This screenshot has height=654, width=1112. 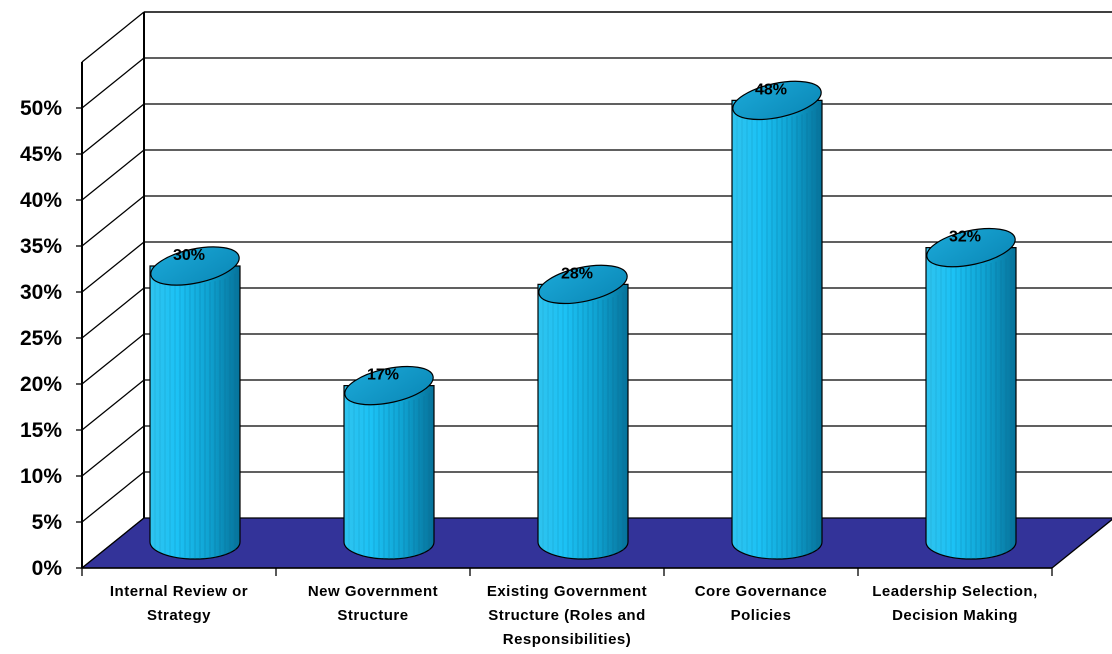 What do you see at coordinates (41, 246) in the screenshot?
I see `y-tick-label: 35%` at bounding box center [41, 246].